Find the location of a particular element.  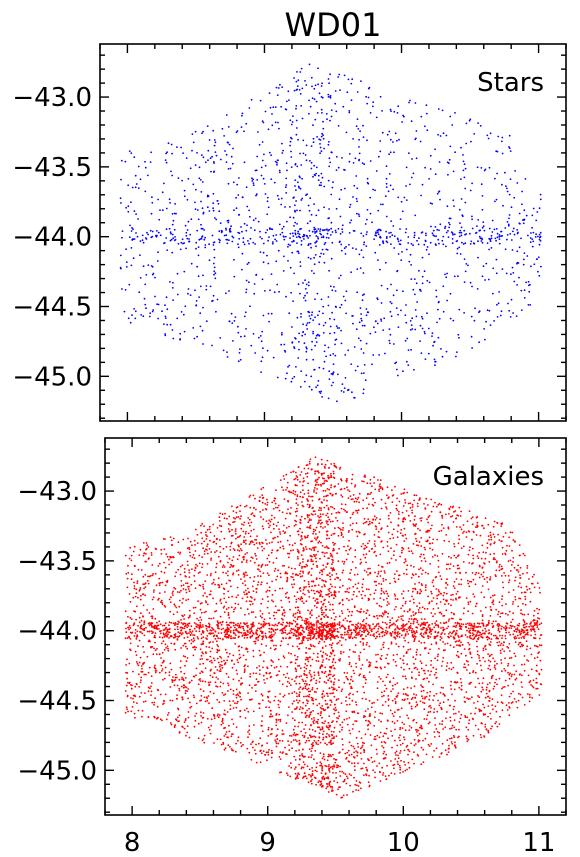

y-tick-label: −43.5 is located at coordinates (52, 168).